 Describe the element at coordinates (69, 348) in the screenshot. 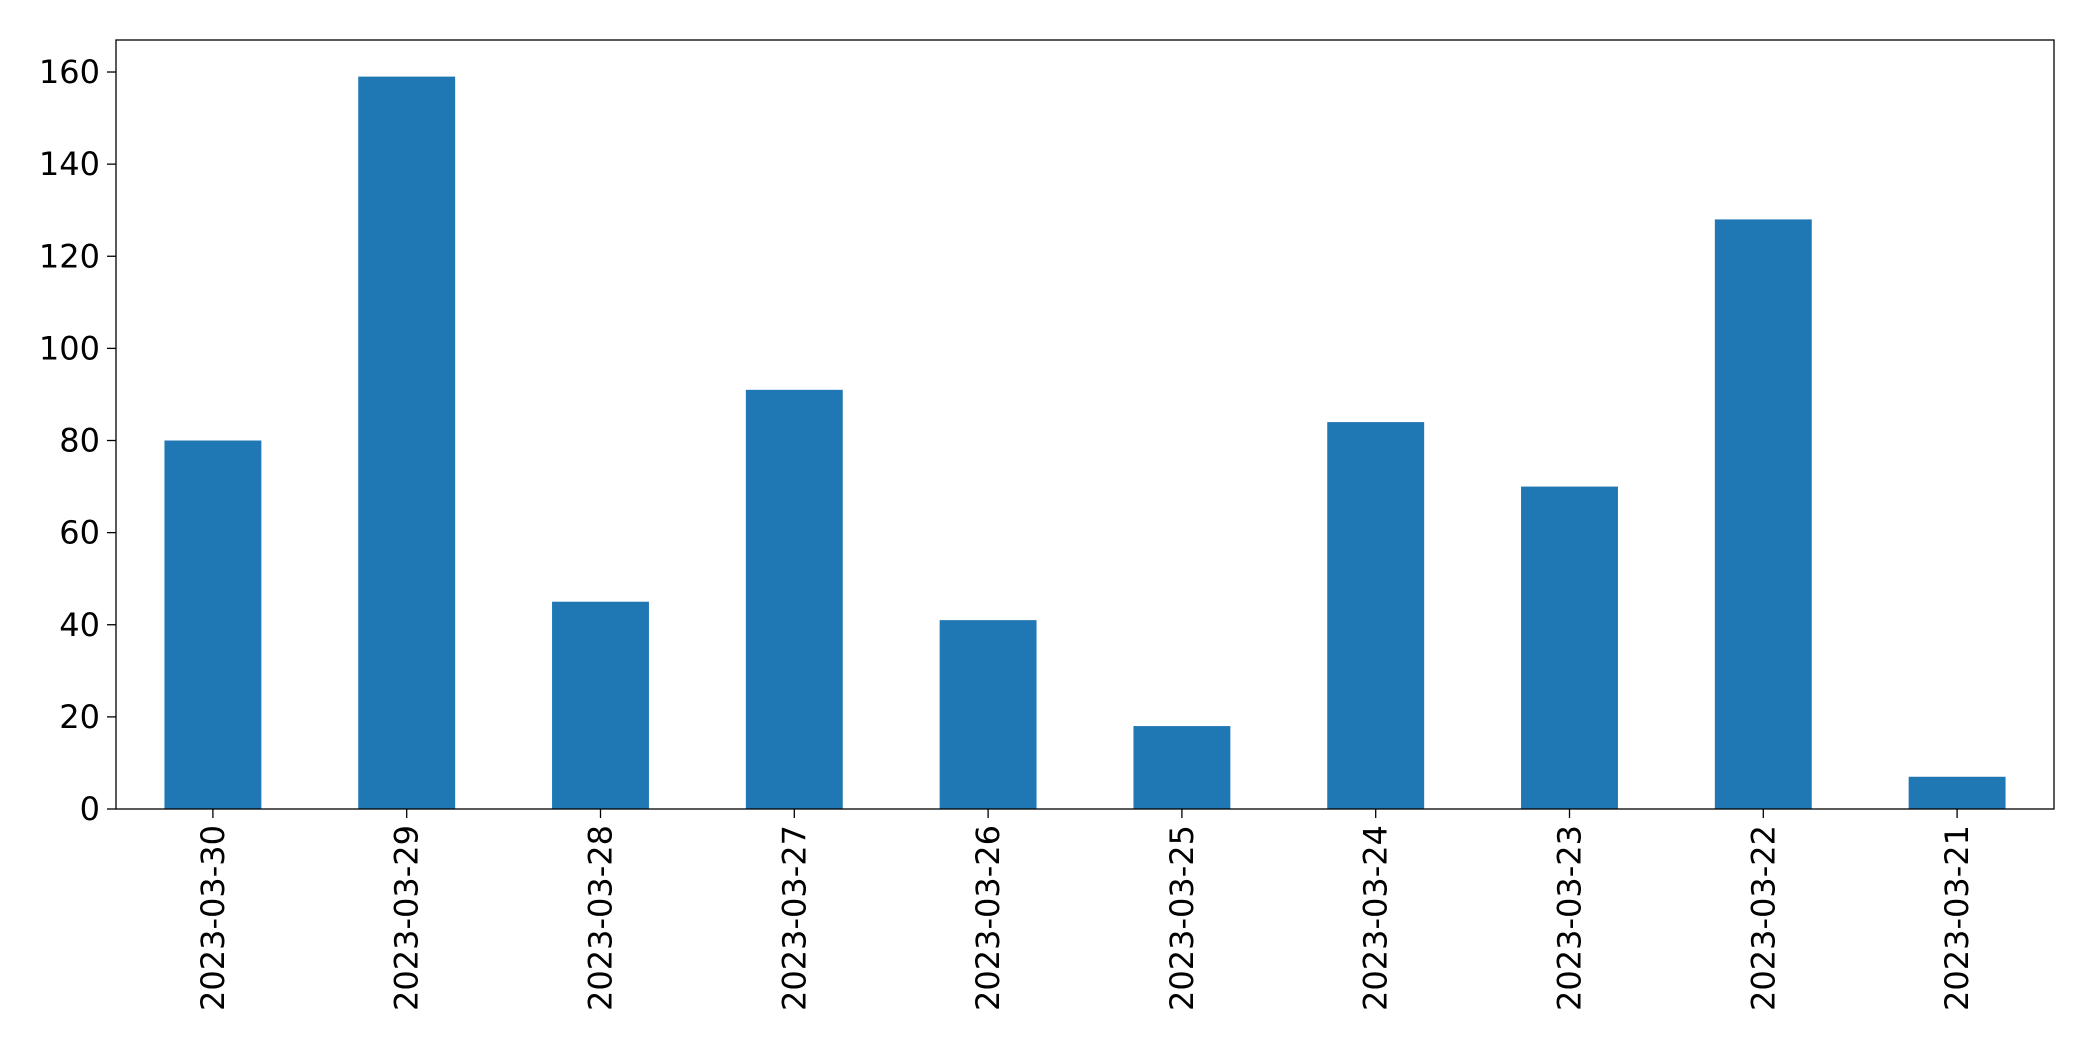

I see `y-tick-label: 100` at that location.